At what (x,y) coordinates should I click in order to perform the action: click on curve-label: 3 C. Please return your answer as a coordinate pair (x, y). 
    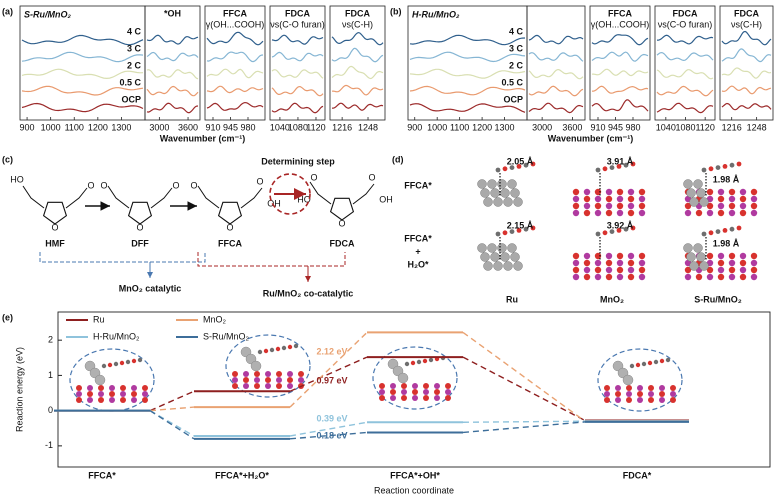
    Looking at the image, I should click on (134, 48).